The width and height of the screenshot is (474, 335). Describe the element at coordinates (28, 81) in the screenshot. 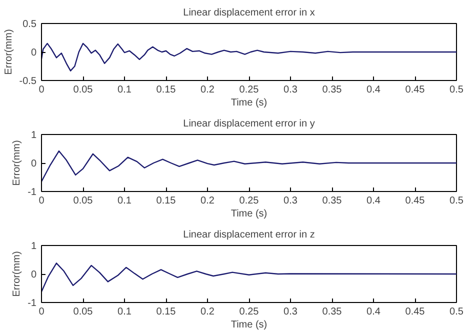

I see `y-tick-label: -0.5` at that location.